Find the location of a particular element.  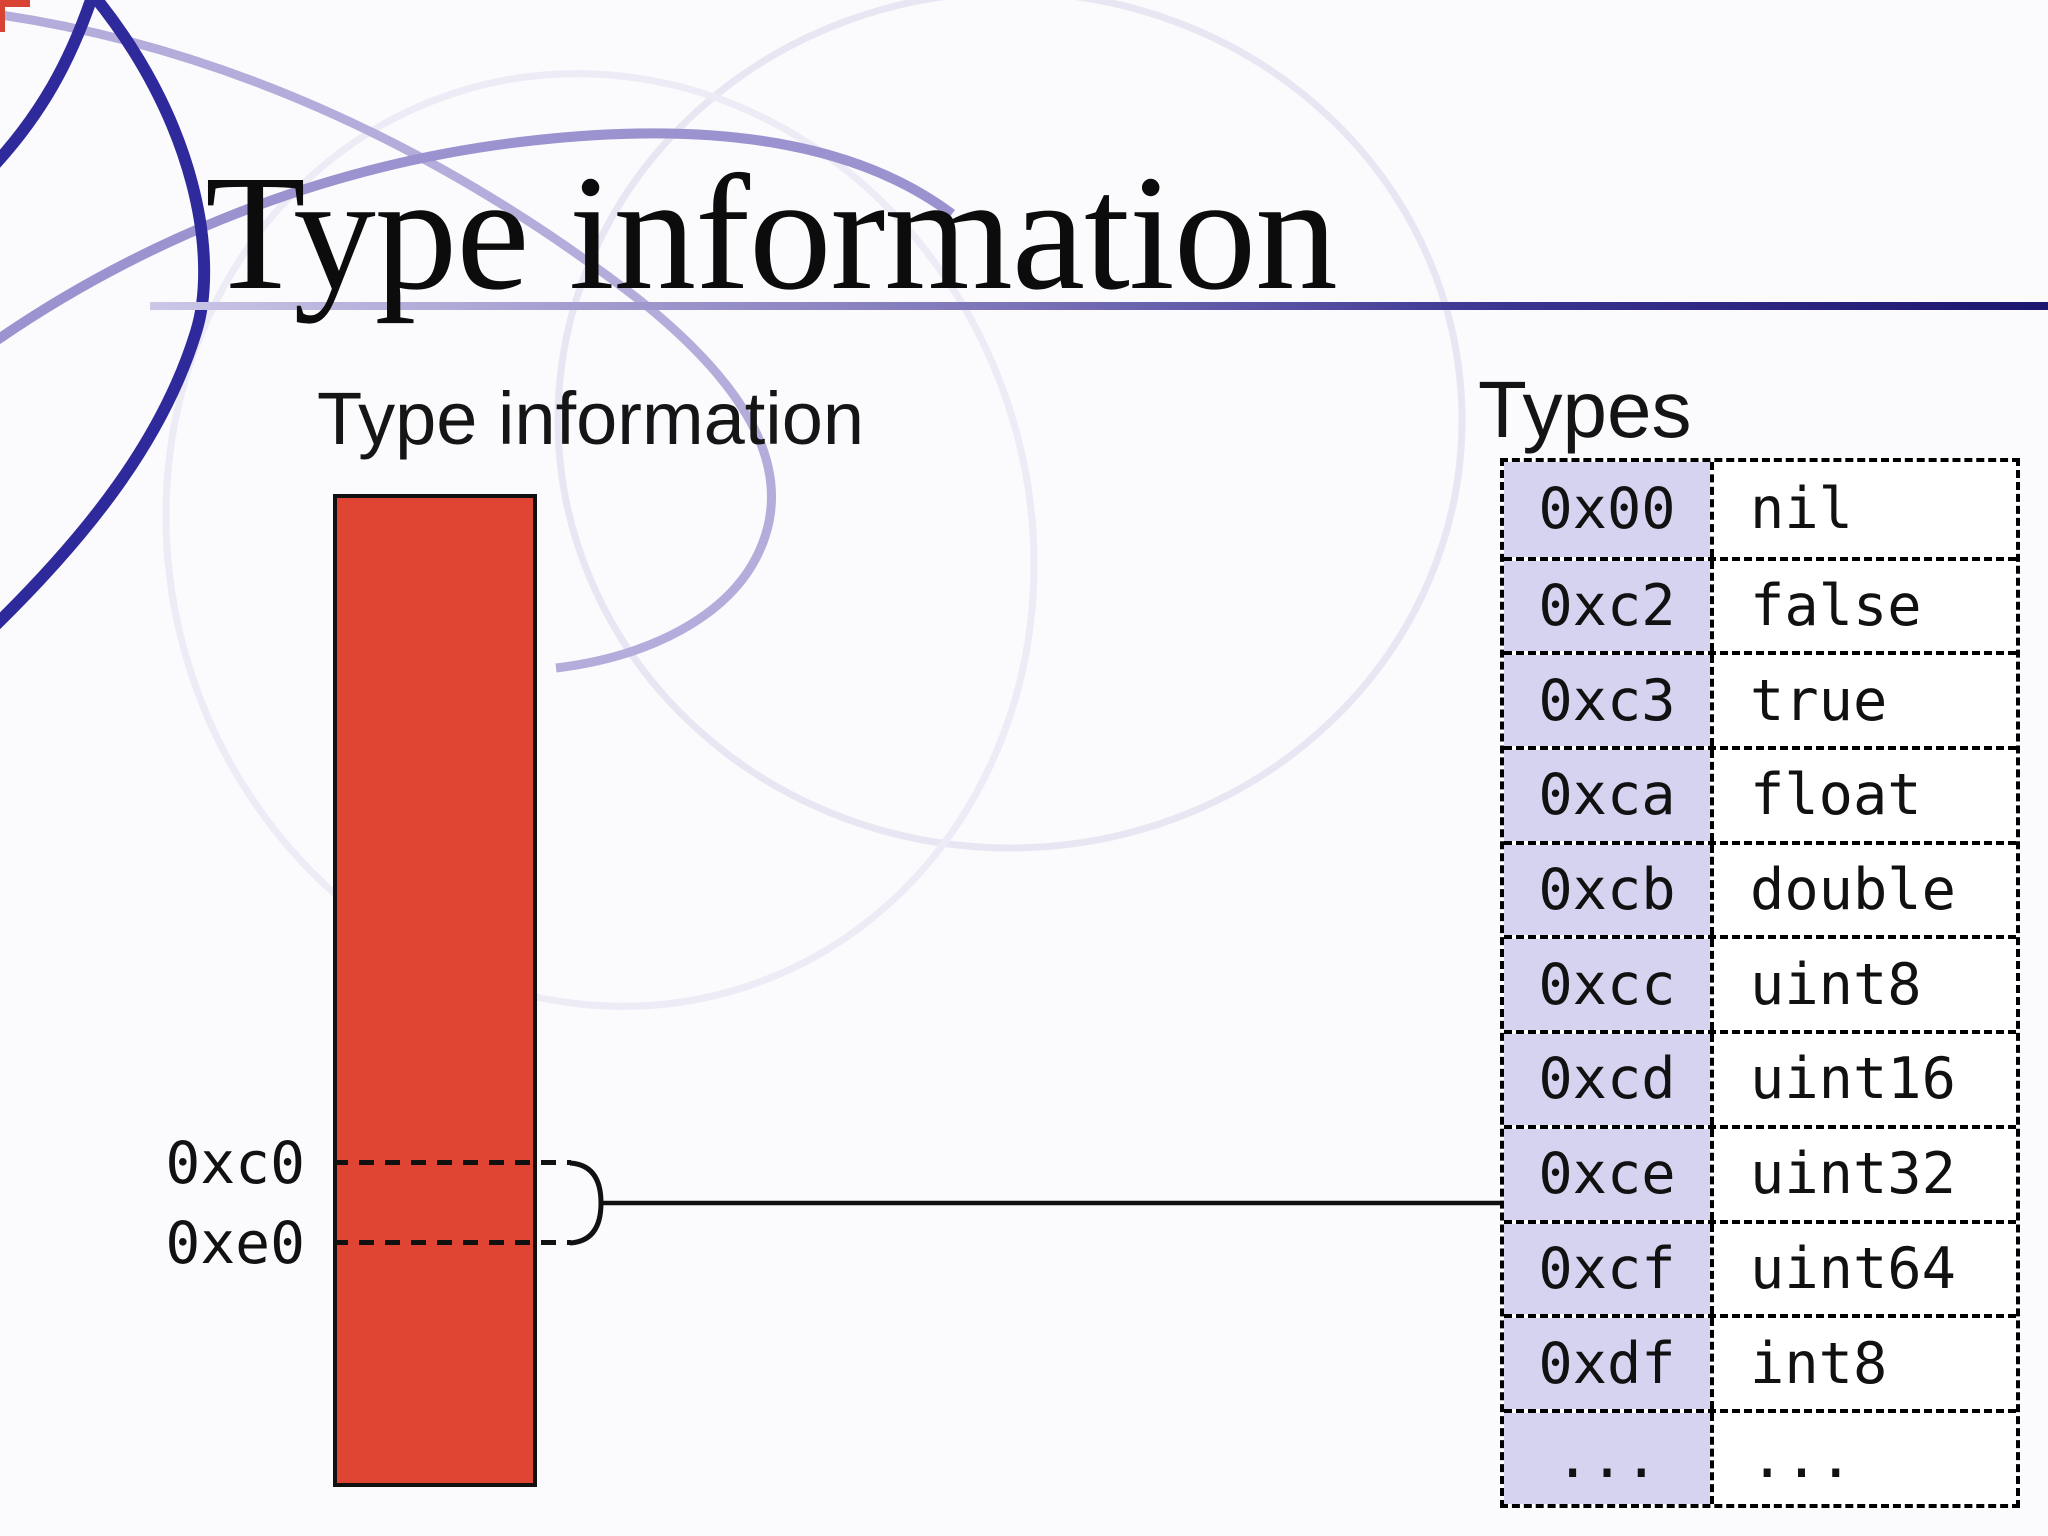

table-row: 0xdf int8 is located at coordinates (1760, 1361).